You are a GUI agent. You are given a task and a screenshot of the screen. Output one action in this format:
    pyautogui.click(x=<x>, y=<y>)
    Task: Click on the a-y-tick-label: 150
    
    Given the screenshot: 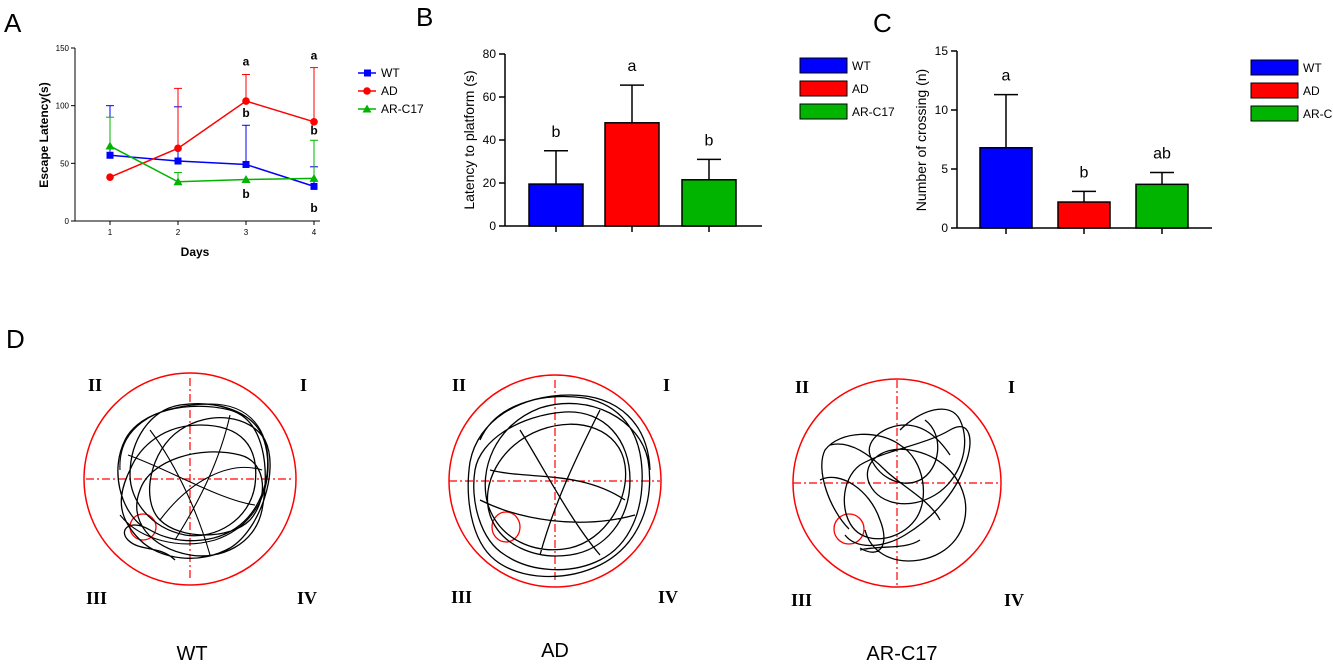 What is the action you would take?
    pyautogui.click(x=63, y=48)
    